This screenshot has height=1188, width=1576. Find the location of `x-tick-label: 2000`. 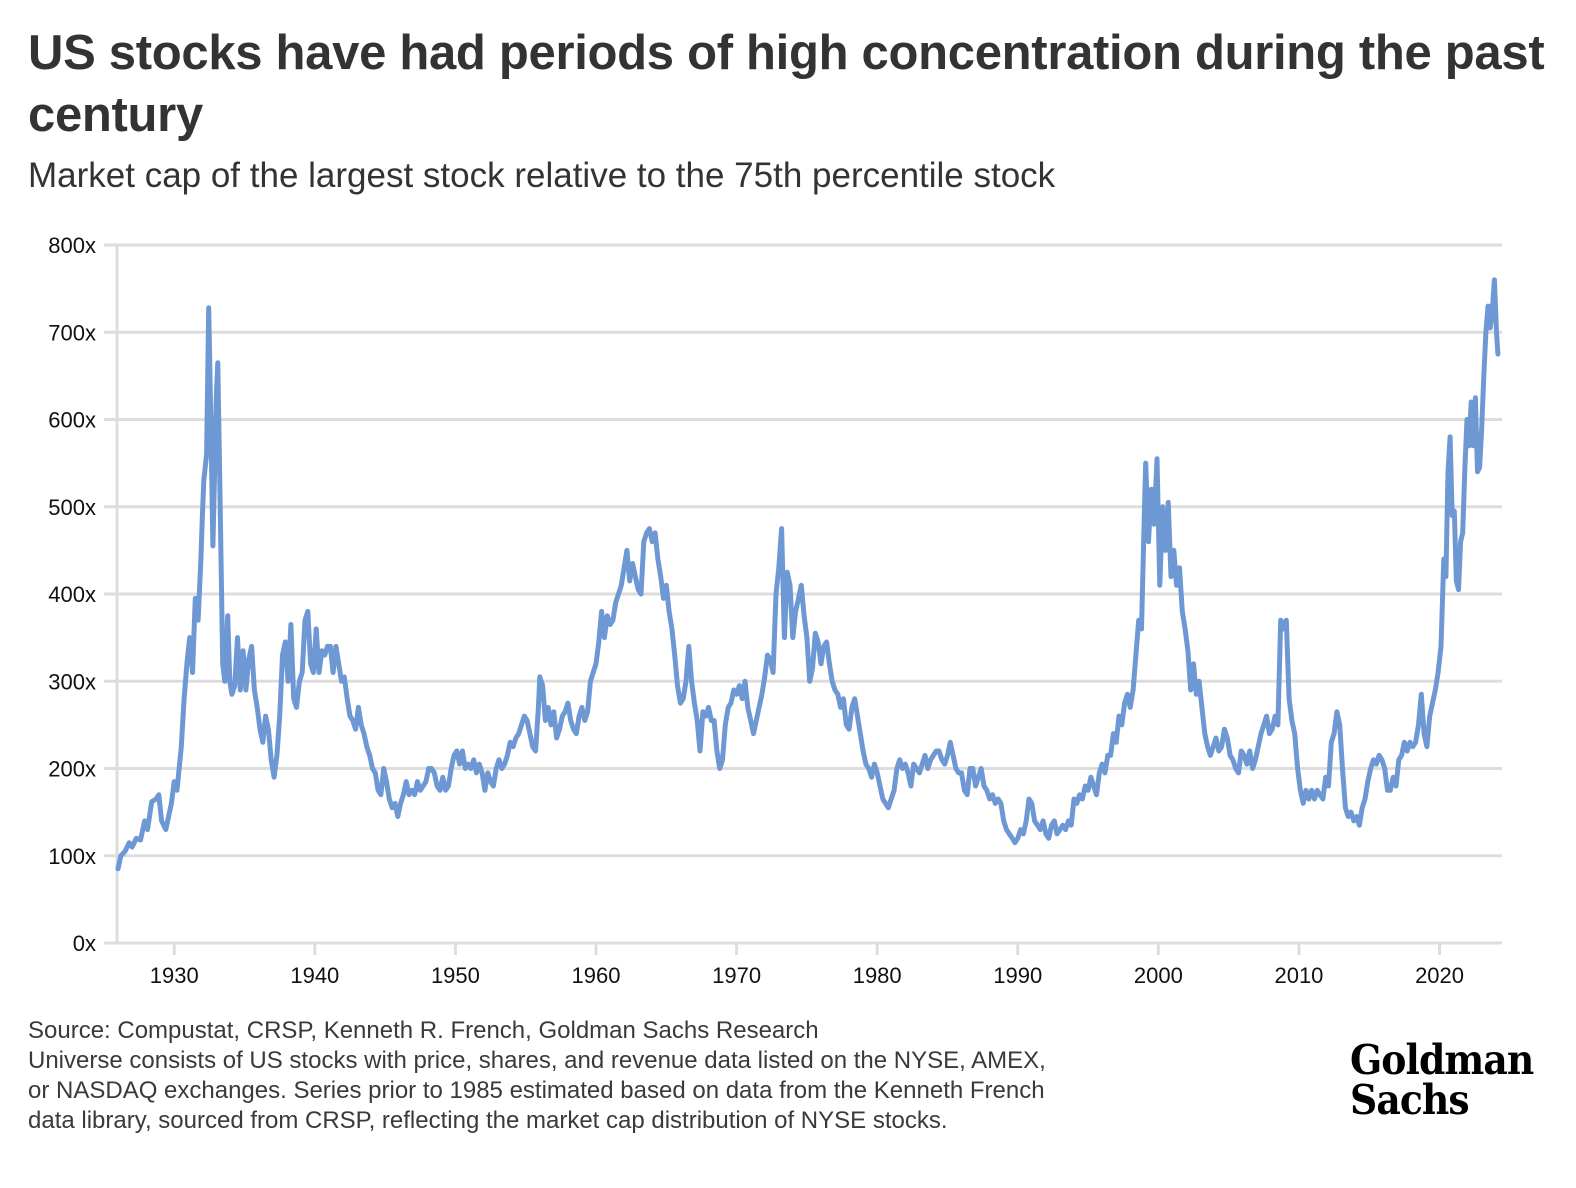

x-tick-label: 2000 is located at coordinates (1158, 975).